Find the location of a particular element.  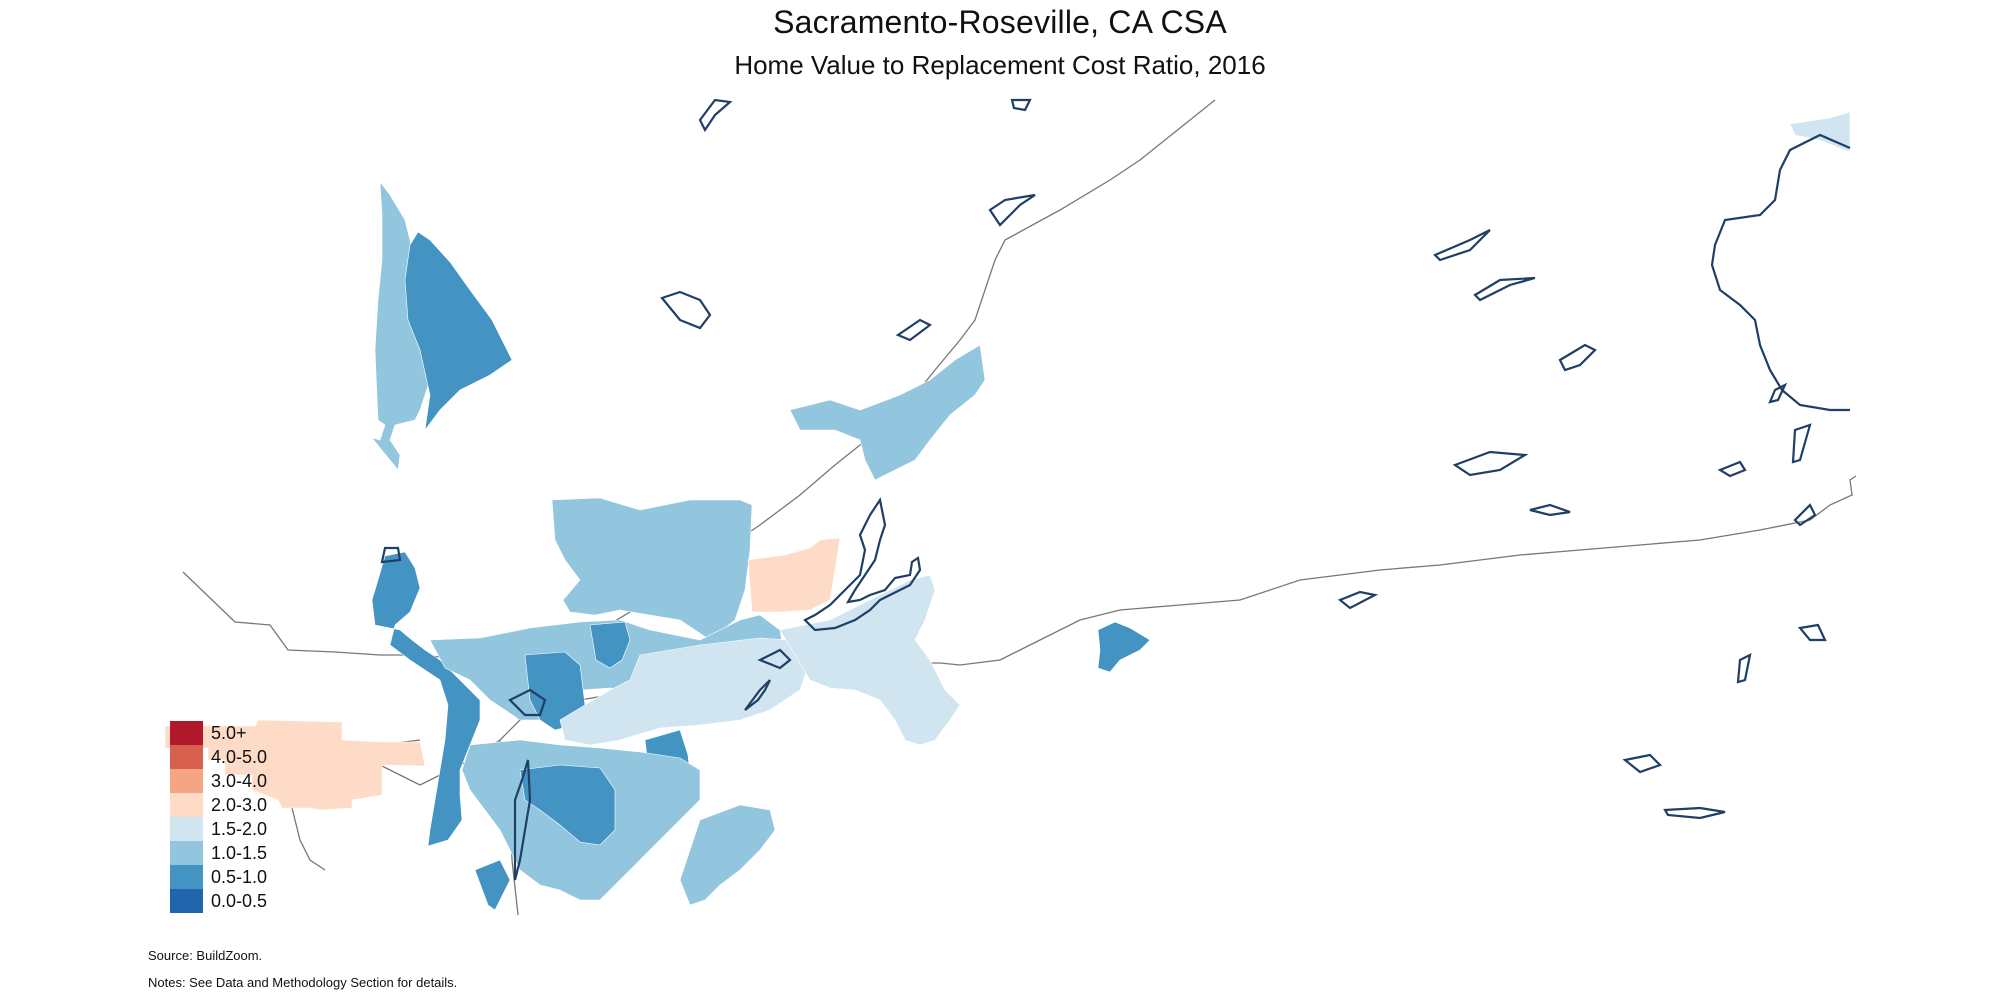

tract-northwest-core is located at coordinates (458, 331).